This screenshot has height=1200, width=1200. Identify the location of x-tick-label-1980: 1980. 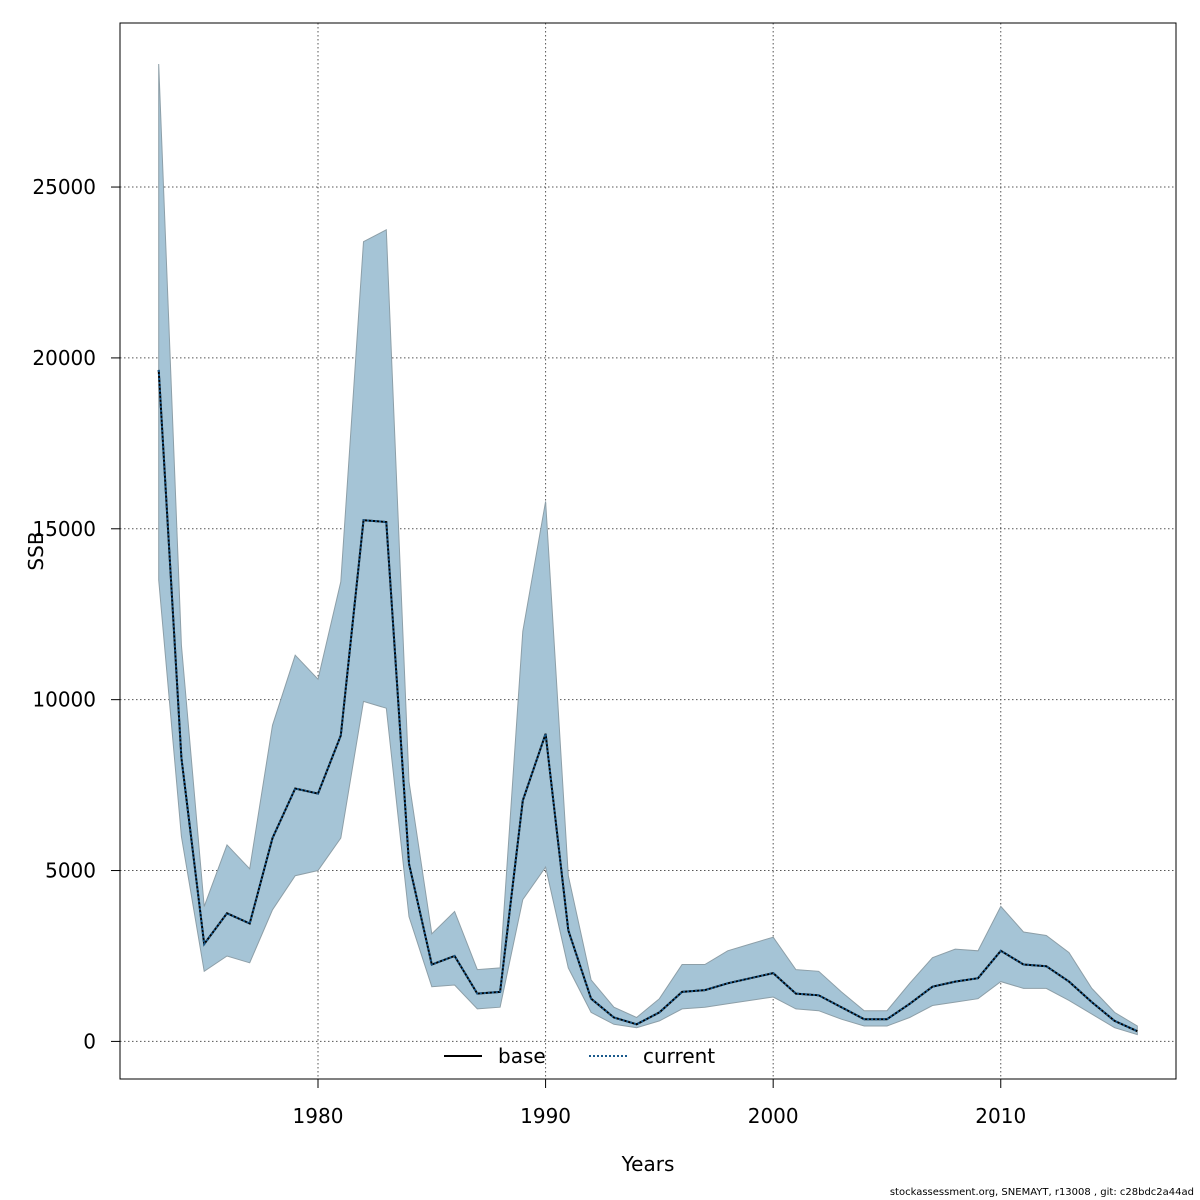
(318, 1116).